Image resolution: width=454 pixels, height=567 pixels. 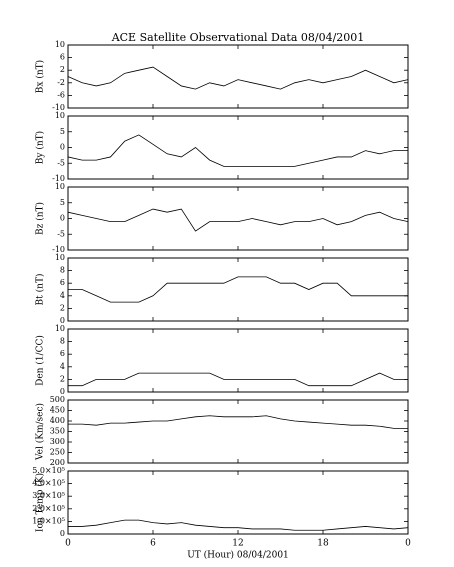 What do you see at coordinates (57, 441) in the screenshot?
I see `y-tick-label: 300` at bounding box center [57, 441].